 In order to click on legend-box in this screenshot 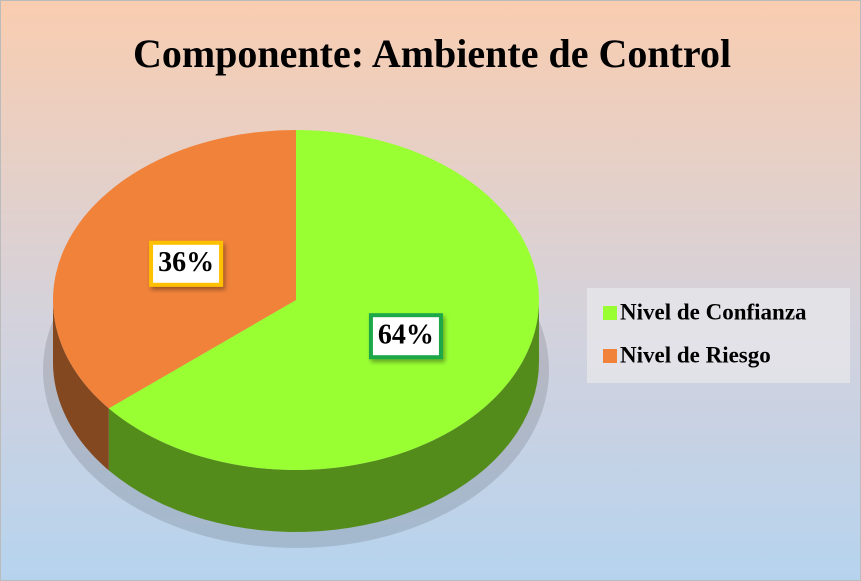, I will do `click(718, 335)`.